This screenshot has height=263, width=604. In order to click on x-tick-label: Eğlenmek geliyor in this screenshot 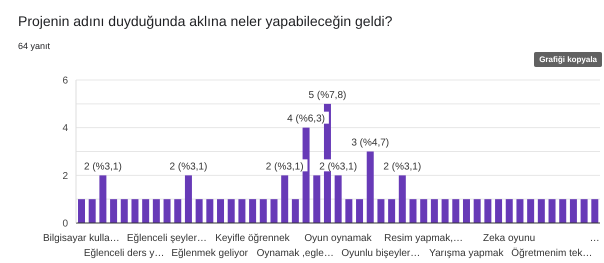, I will do `click(210, 253)`.